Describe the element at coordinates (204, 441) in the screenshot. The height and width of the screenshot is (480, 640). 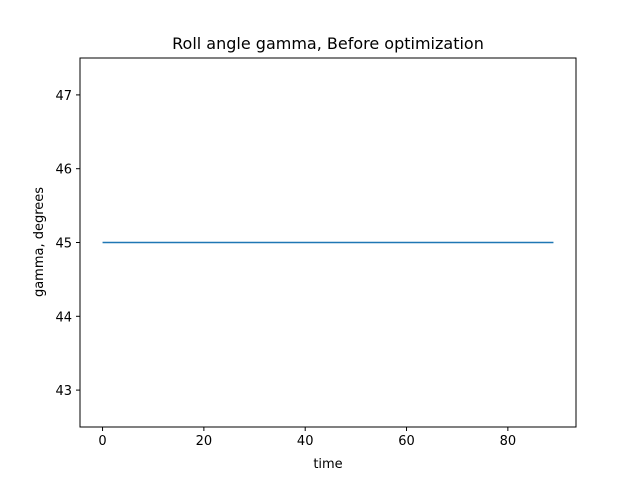
I see `x-tick-label: 20` at that location.